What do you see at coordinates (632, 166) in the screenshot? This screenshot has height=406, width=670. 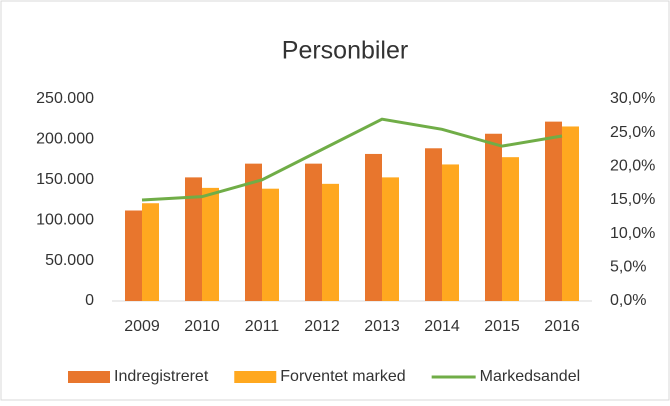 I see `y2-tick-label: 20,0%` at bounding box center [632, 166].